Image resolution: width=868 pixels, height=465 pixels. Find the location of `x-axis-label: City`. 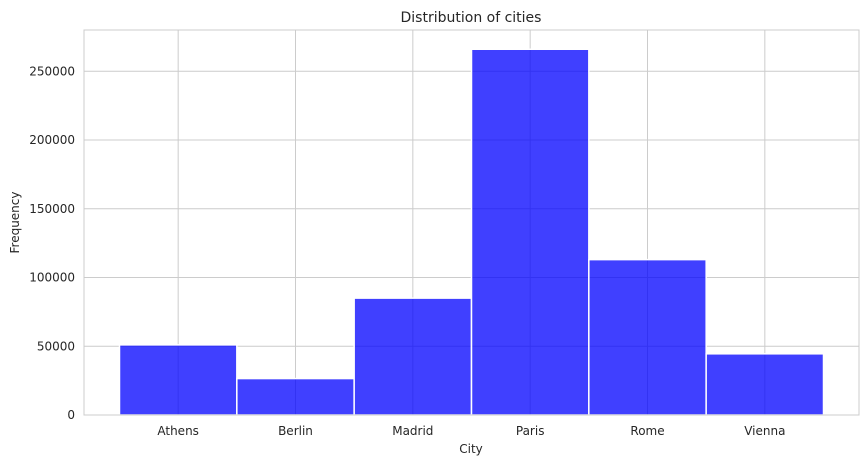

x-axis-label: City is located at coordinates (471, 449).